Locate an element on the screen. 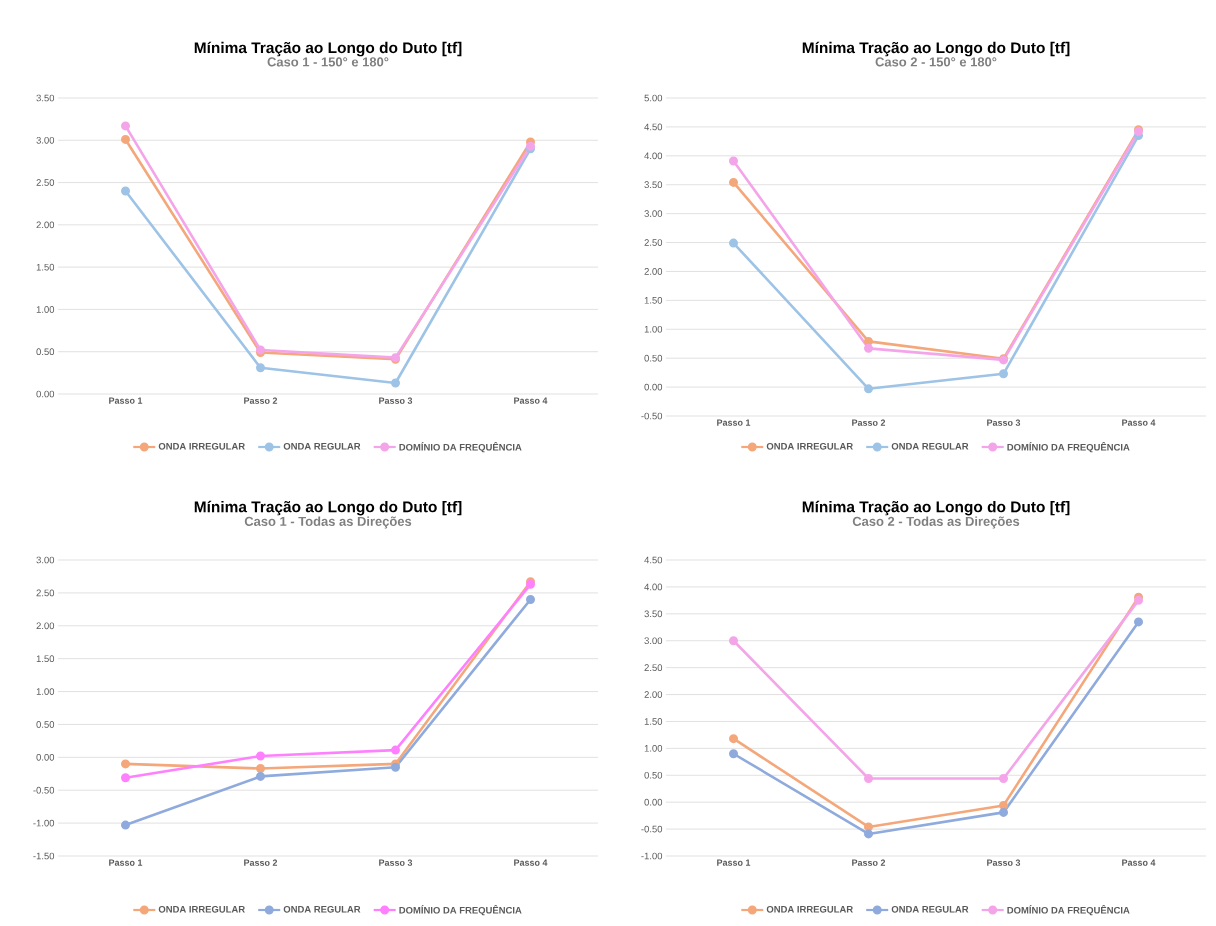 This screenshot has height=926, width=1216. chart-subtitle: Caso 2 - Todas as Direções is located at coordinates (936, 522).